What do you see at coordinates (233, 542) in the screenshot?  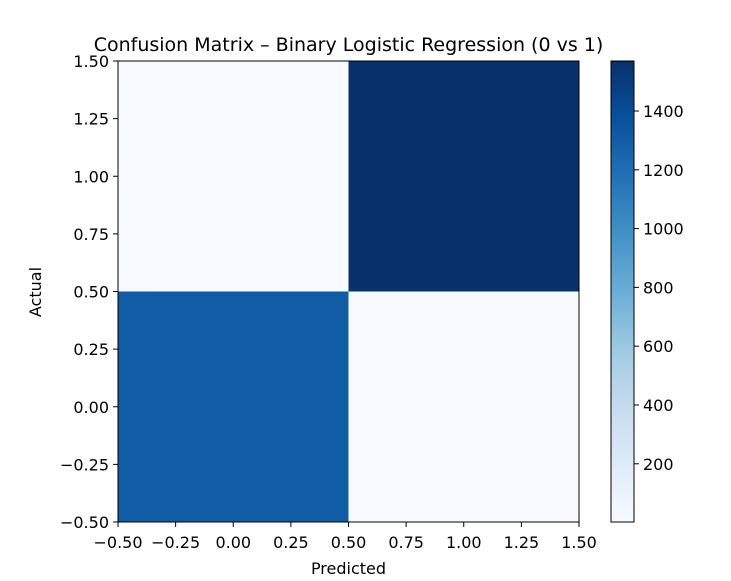 I see `x-tick-label: 0.00` at bounding box center [233, 542].